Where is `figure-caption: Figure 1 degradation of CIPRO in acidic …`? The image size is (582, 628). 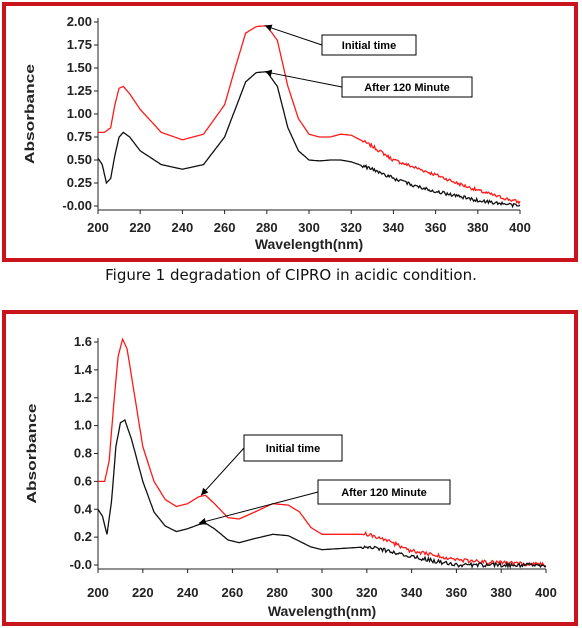
figure-caption: Figure 1 degradation of CIPRO in acidic … is located at coordinates (291, 275).